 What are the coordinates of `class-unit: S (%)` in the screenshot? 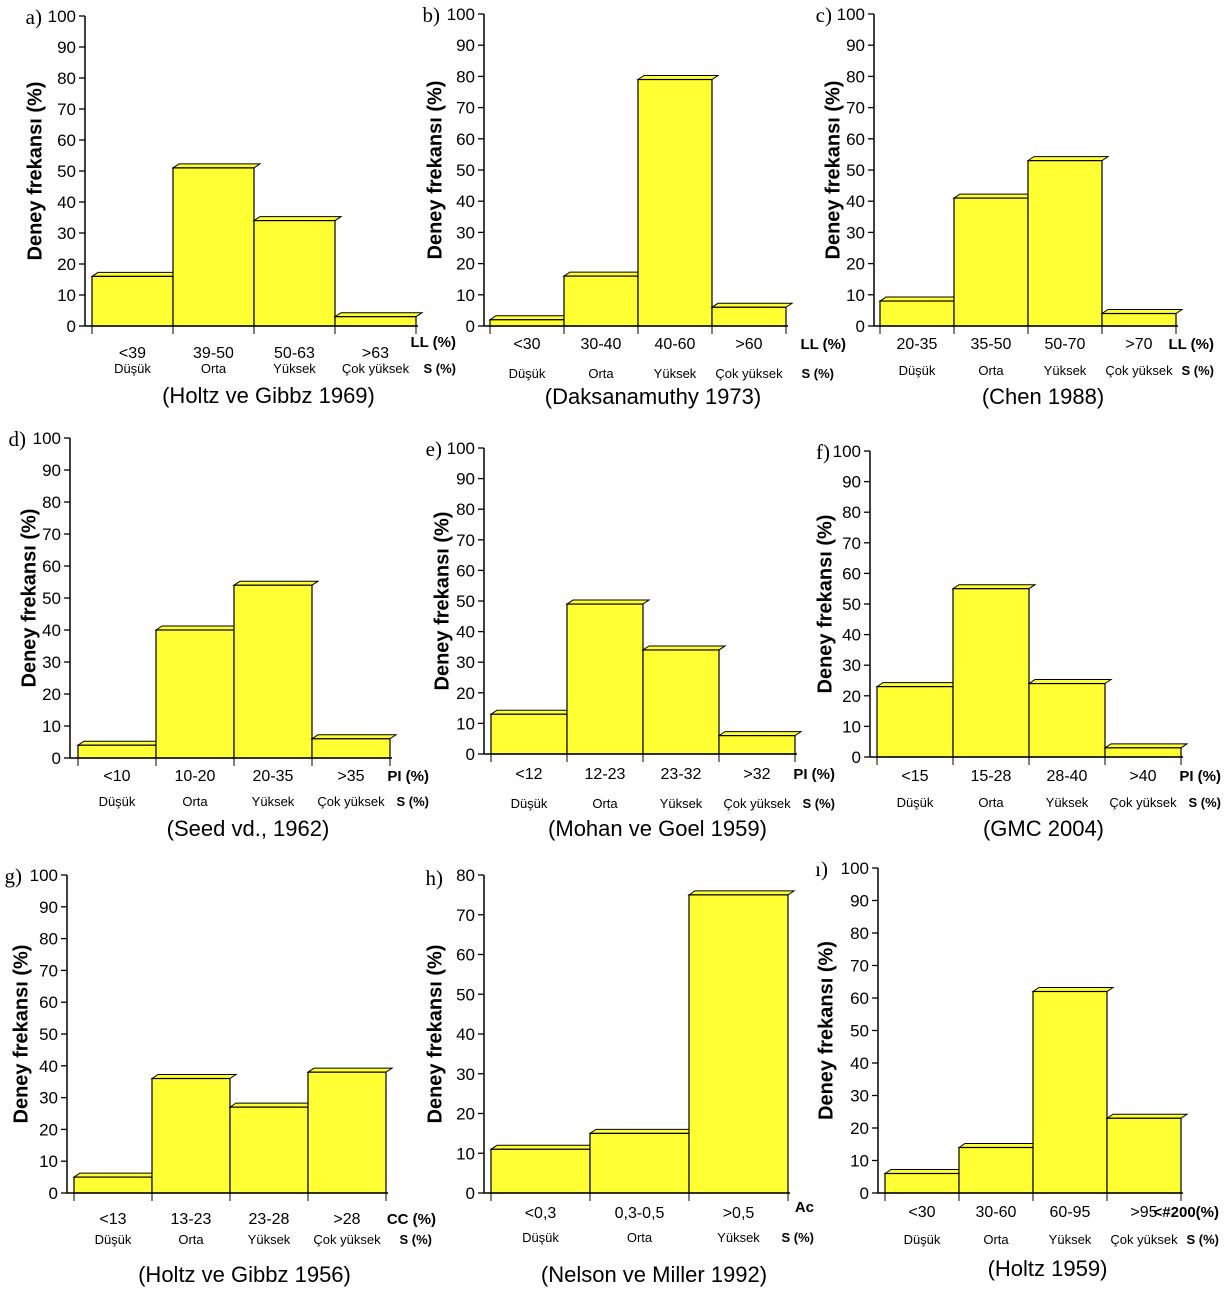 It's located at (440, 368).